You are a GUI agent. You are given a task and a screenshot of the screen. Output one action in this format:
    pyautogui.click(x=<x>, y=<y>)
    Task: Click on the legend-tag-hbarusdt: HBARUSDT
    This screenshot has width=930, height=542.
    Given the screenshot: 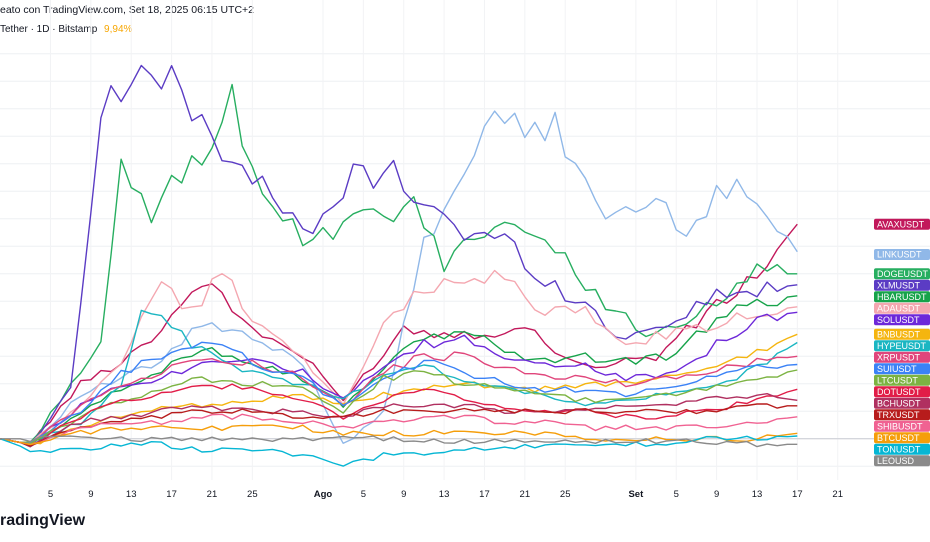 What is the action you would take?
    pyautogui.click(x=902, y=297)
    